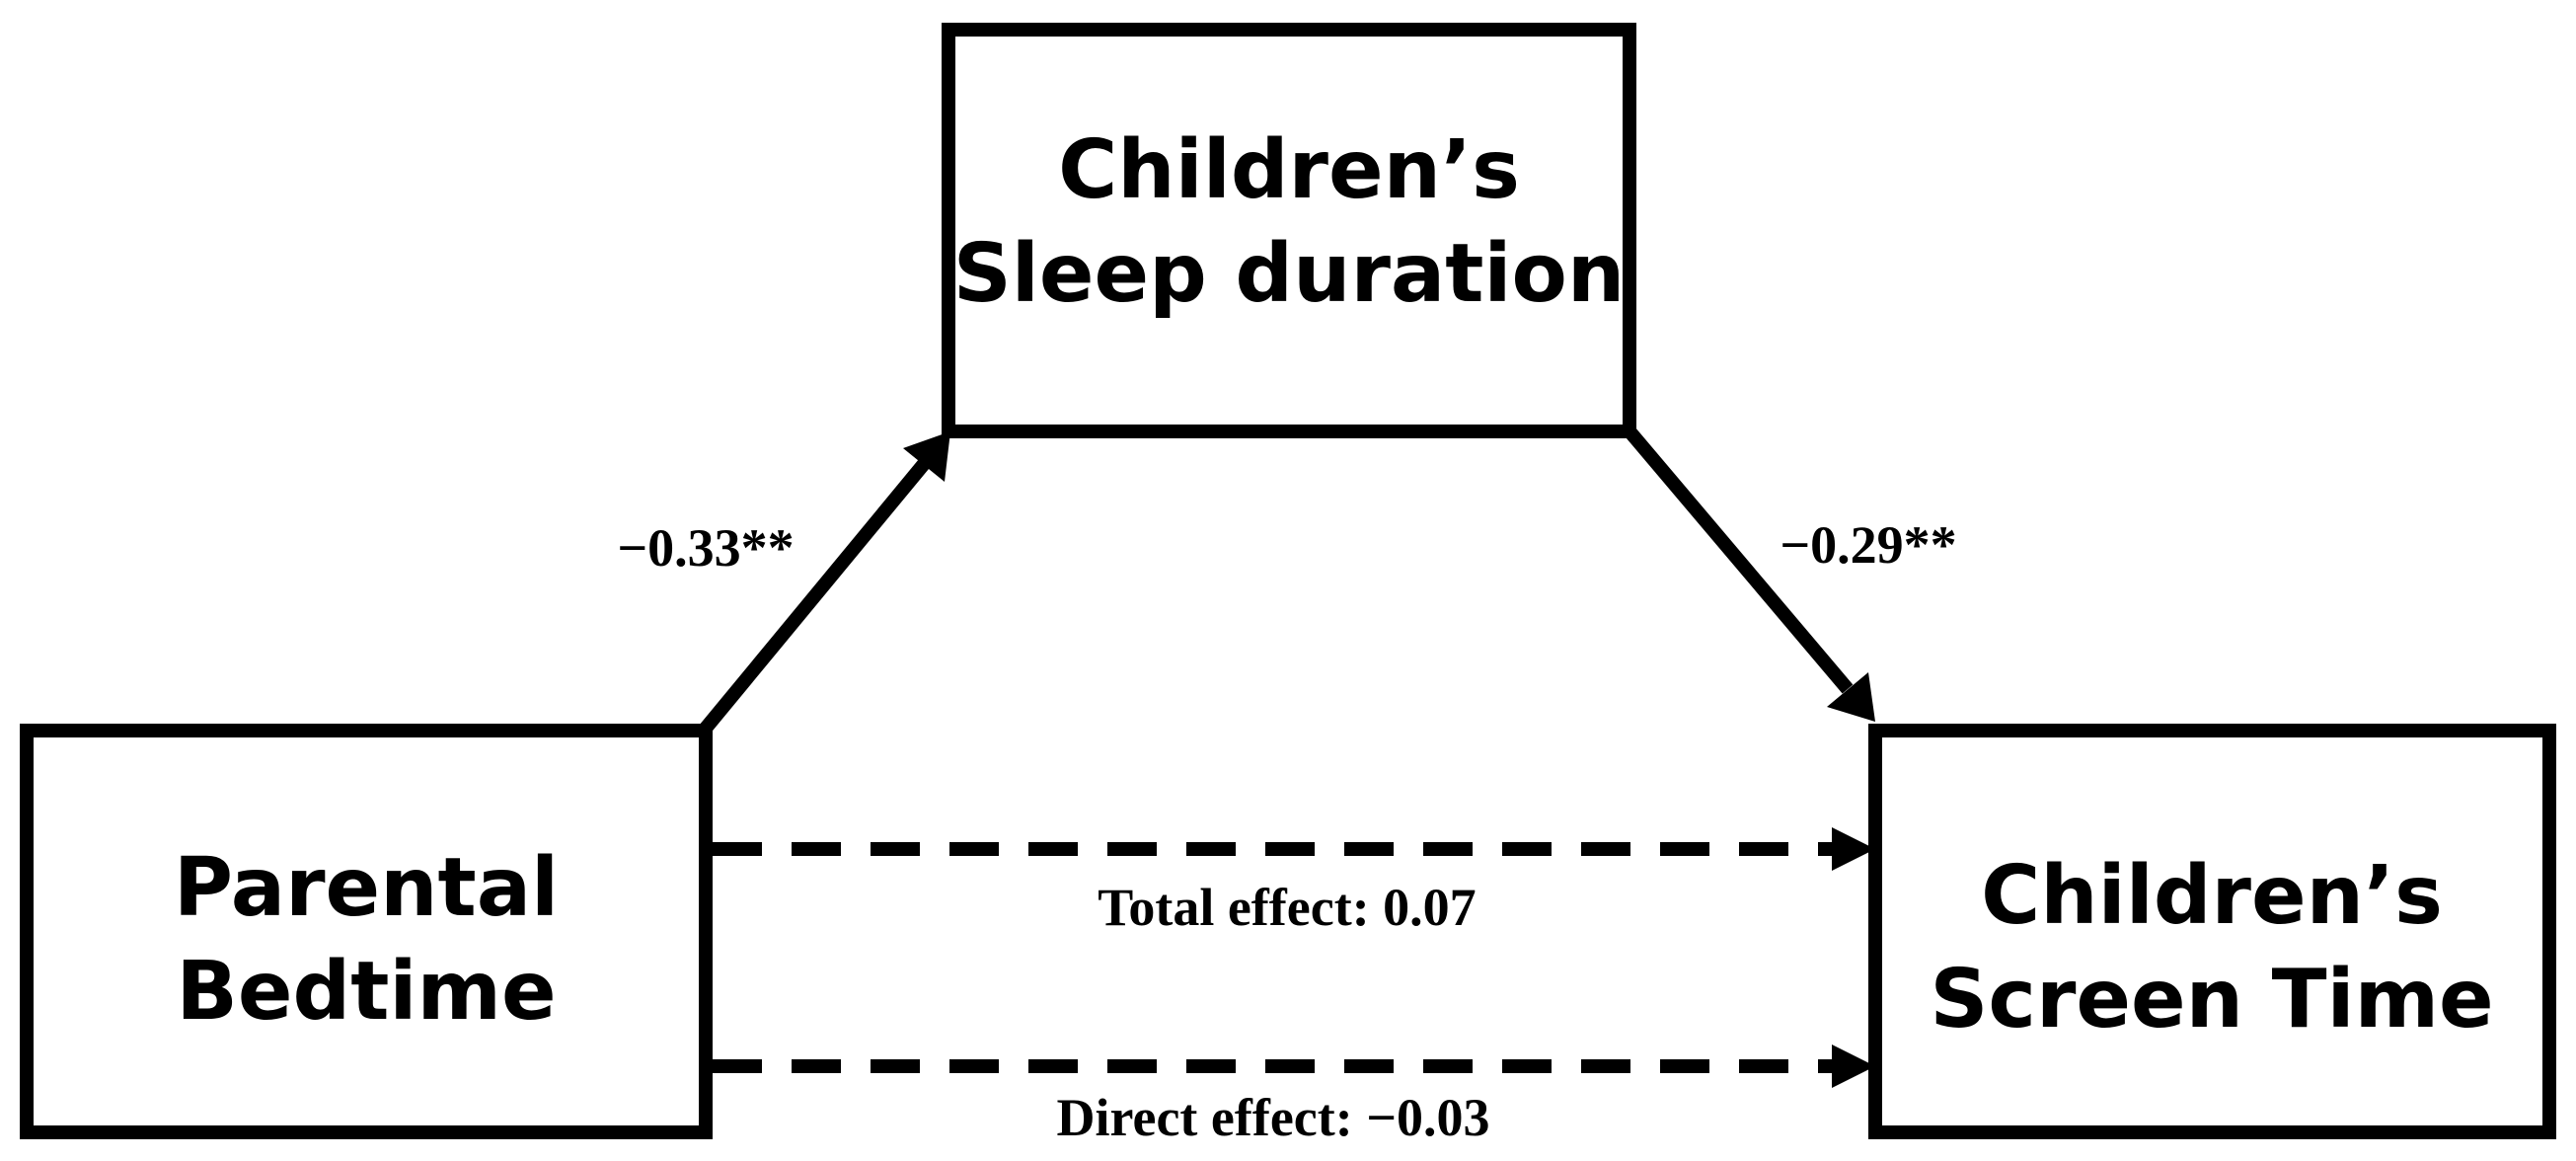 The width and height of the screenshot is (2576, 1161). What do you see at coordinates (1294, 1066) in the screenshot?
I see `direct-effect-edge` at bounding box center [1294, 1066].